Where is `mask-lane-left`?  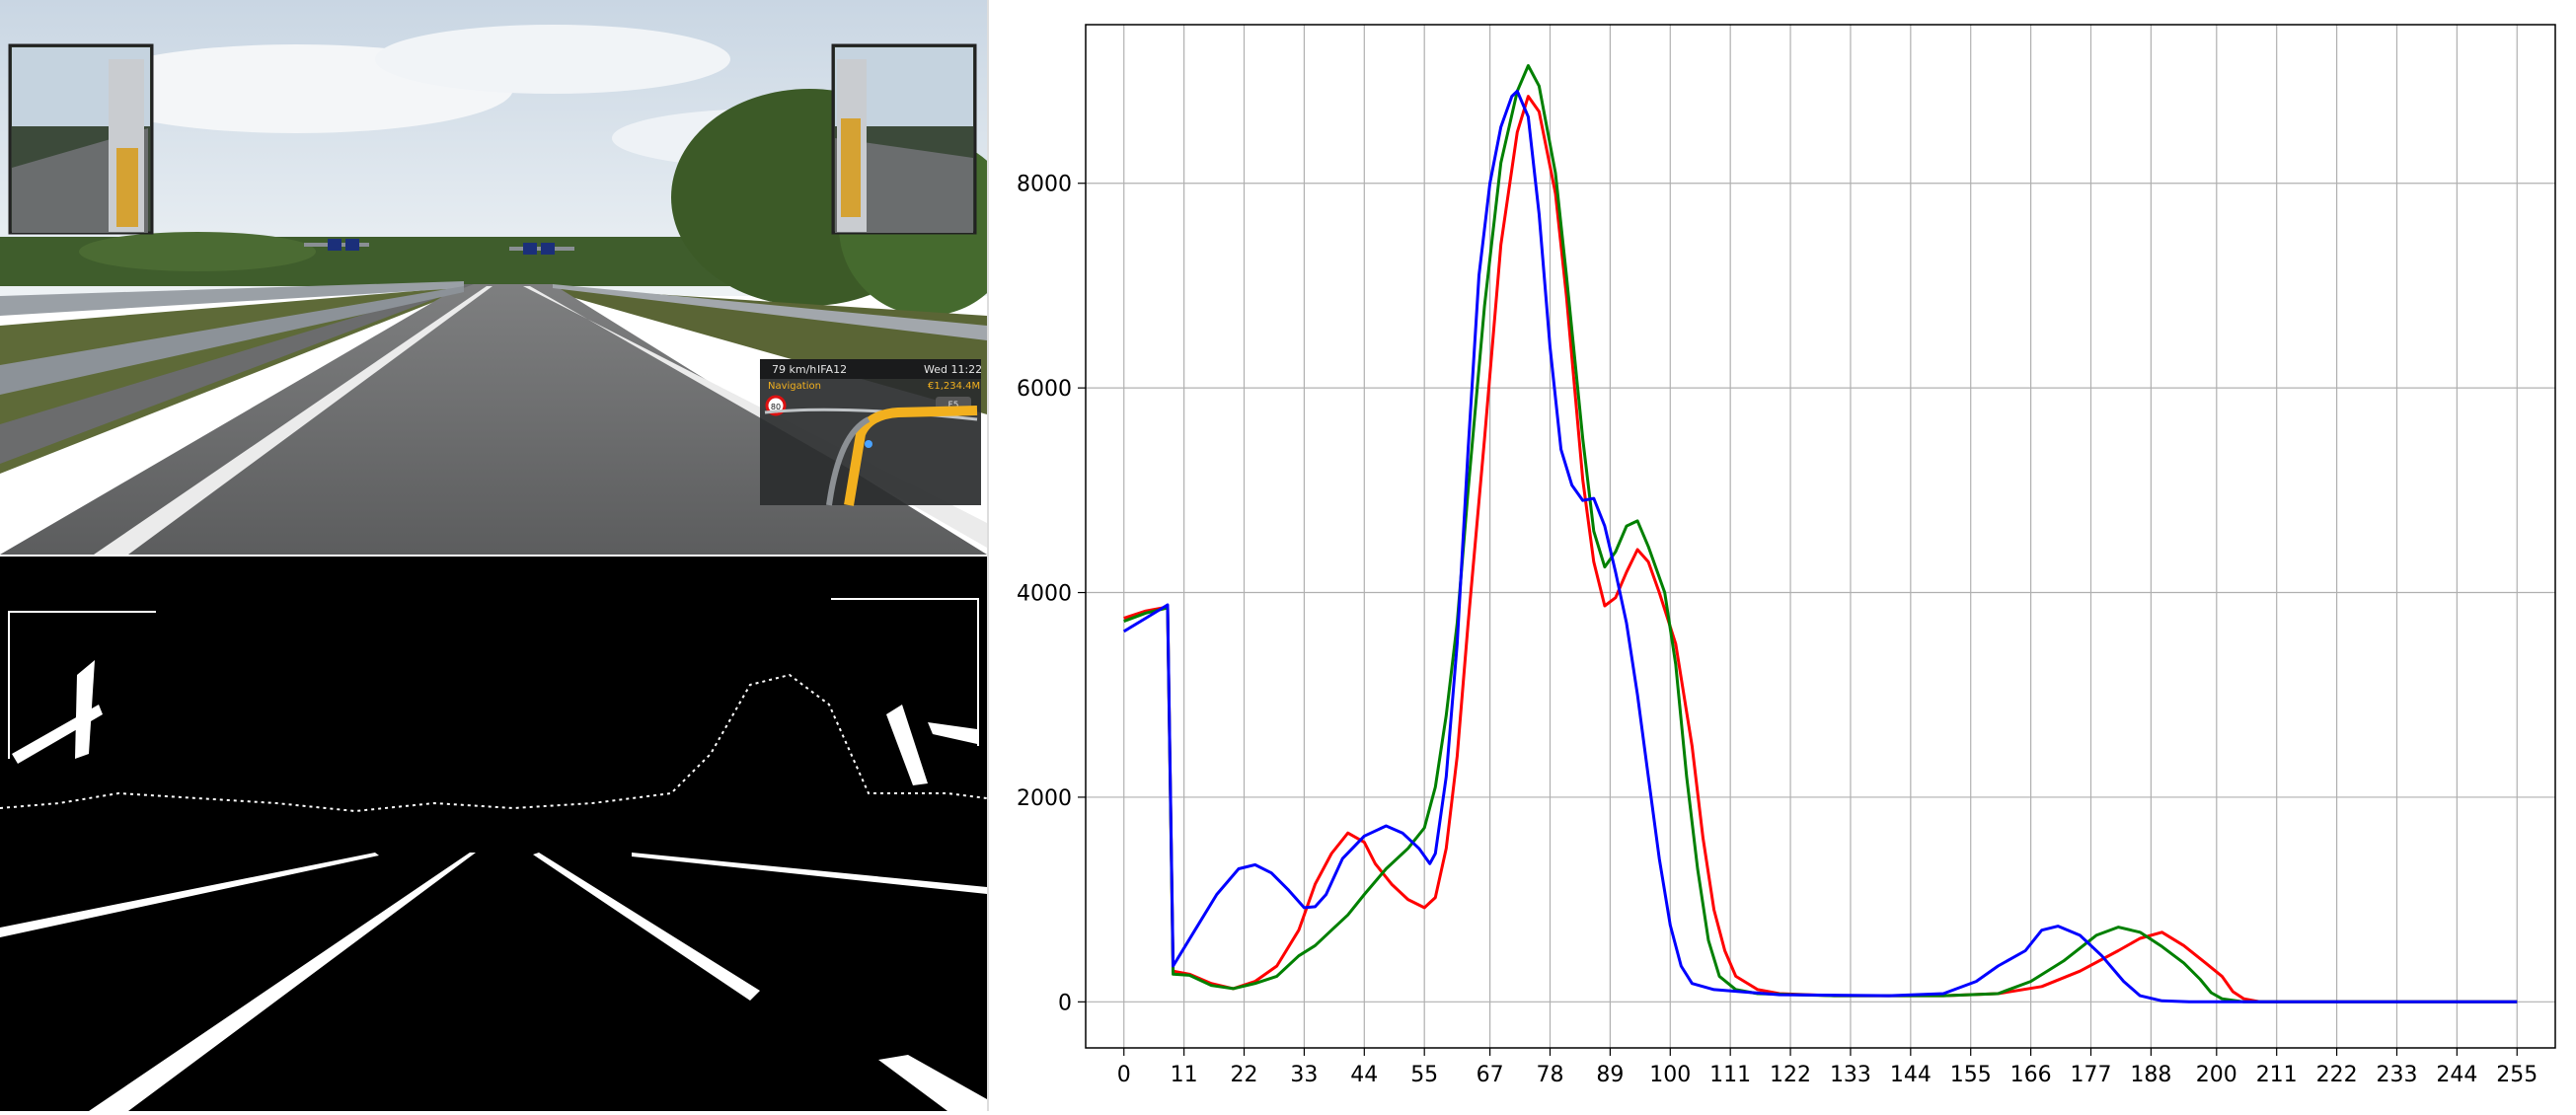
mask-lane-left is located at coordinates (282, 982).